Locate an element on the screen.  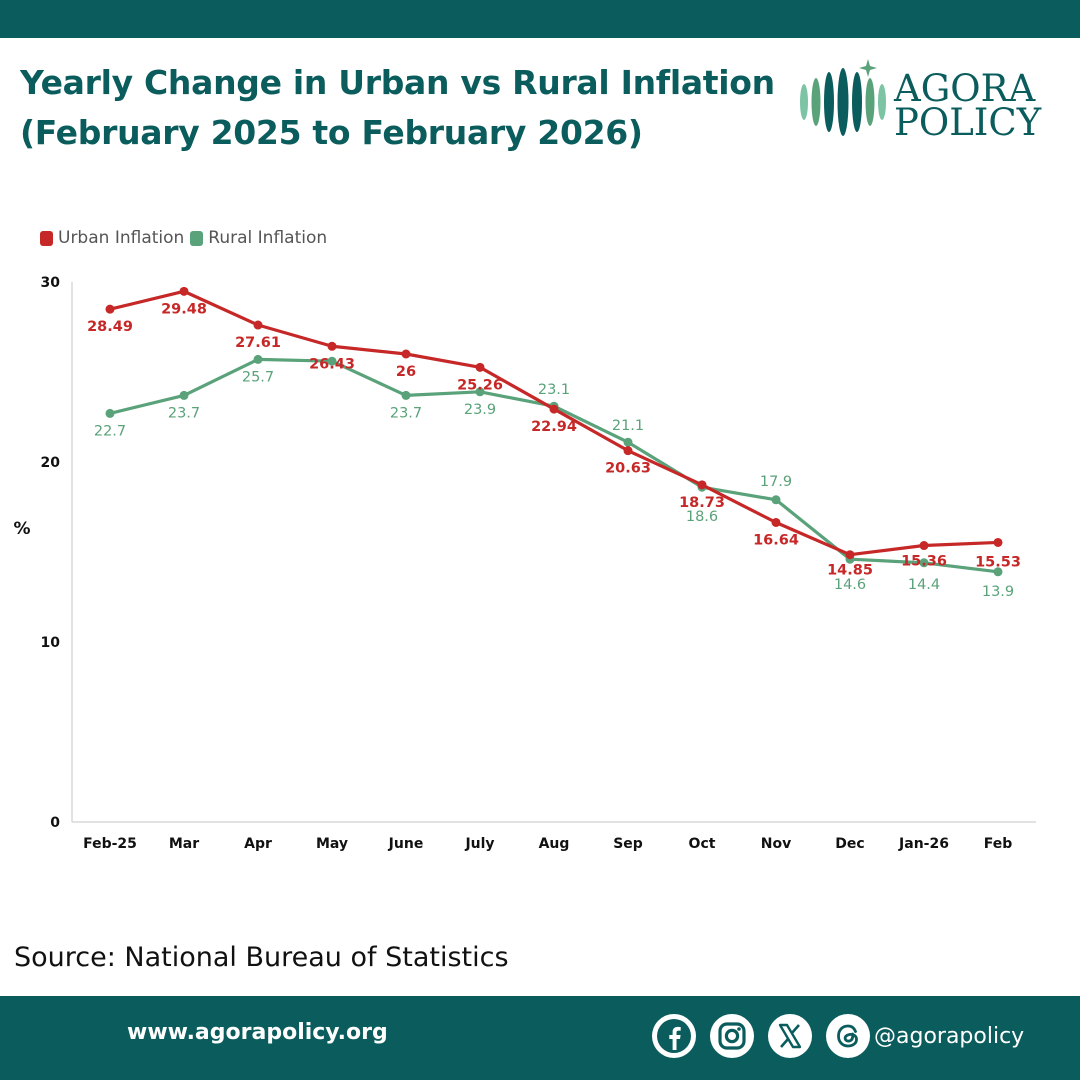
rural-data-label: 21.1 is located at coordinates (628, 426).